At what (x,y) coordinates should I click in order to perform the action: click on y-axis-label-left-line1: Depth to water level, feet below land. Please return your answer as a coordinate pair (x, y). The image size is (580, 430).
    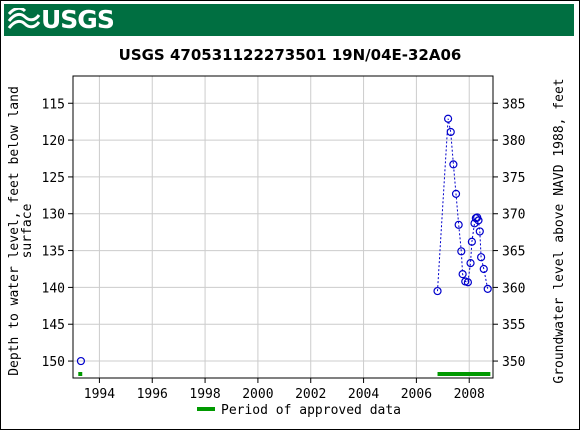
    Looking at the image, I should click on (14, 231).